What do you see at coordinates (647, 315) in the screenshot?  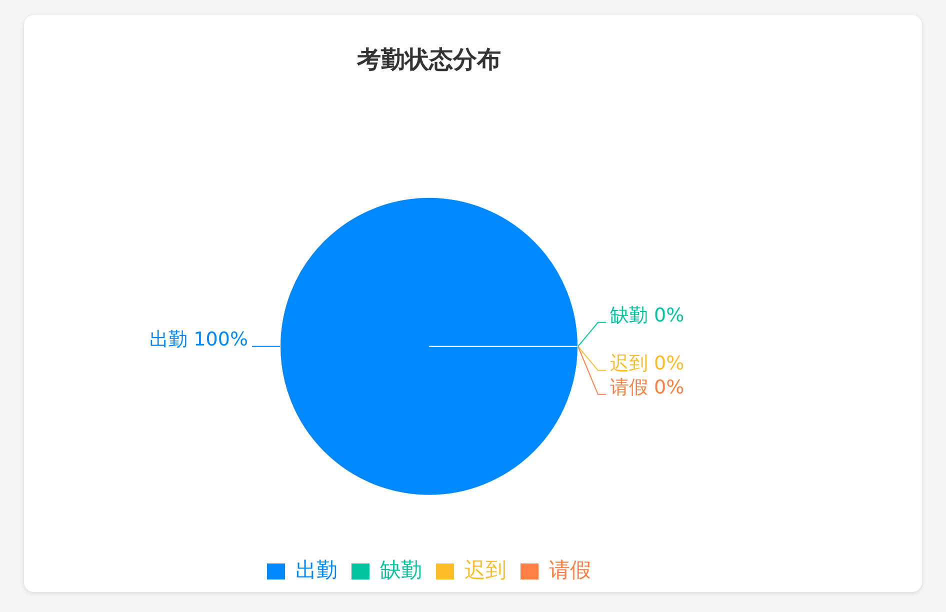 I see `category-label: 缺勤 0%` at bounding box center [647, 315].